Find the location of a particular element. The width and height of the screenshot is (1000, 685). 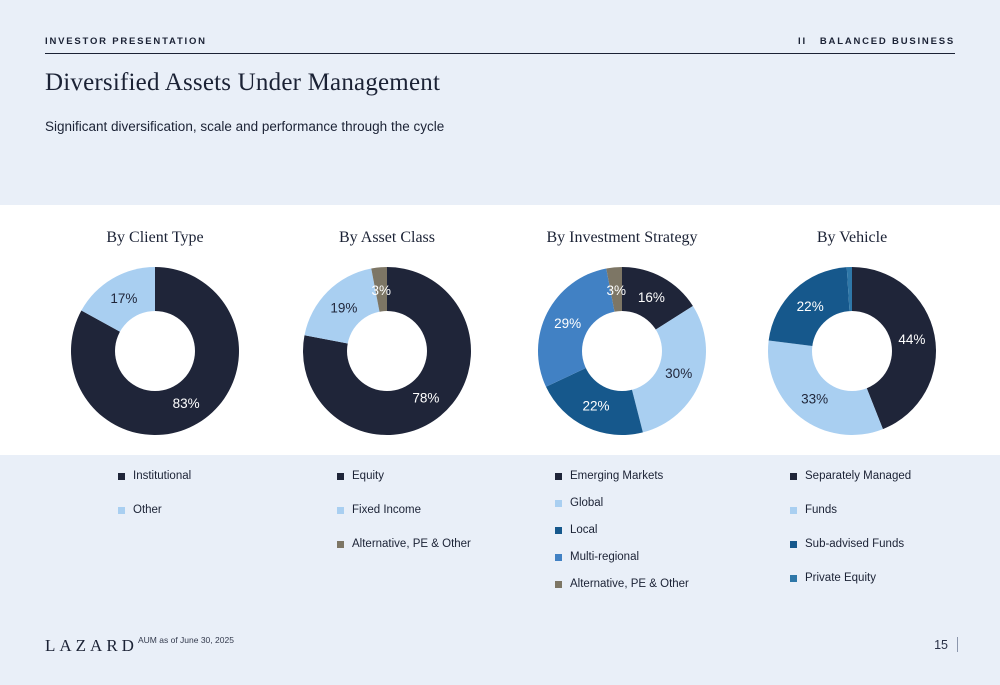

legend-item-sub-advised-funds: Sub-advised Funds is located at coordinates (883, 544).